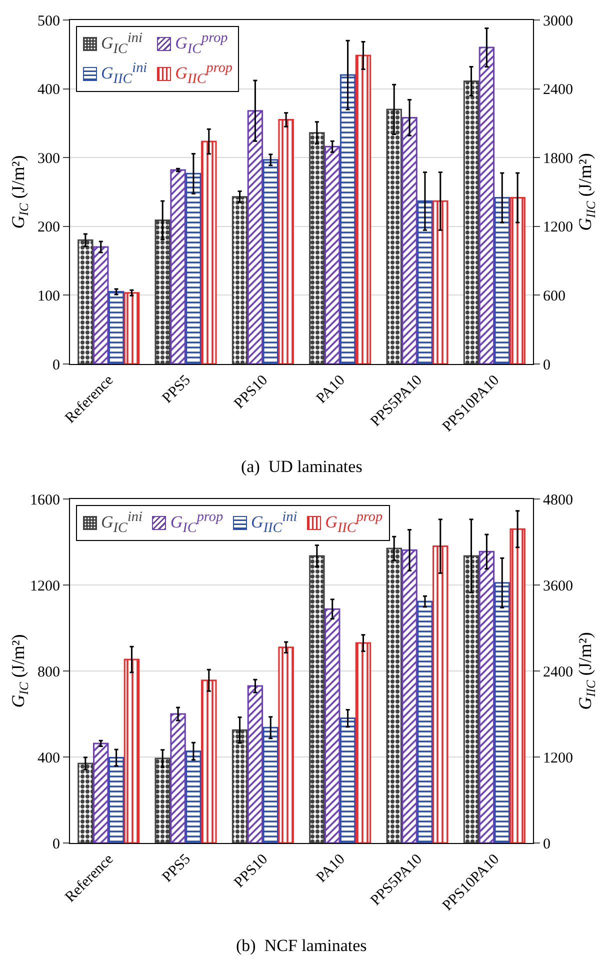 This screenshot has width=613, height=958. Describe the element at coordinates (49, 21) in the screenshot. I see `y-tick-label: 500` at that location.